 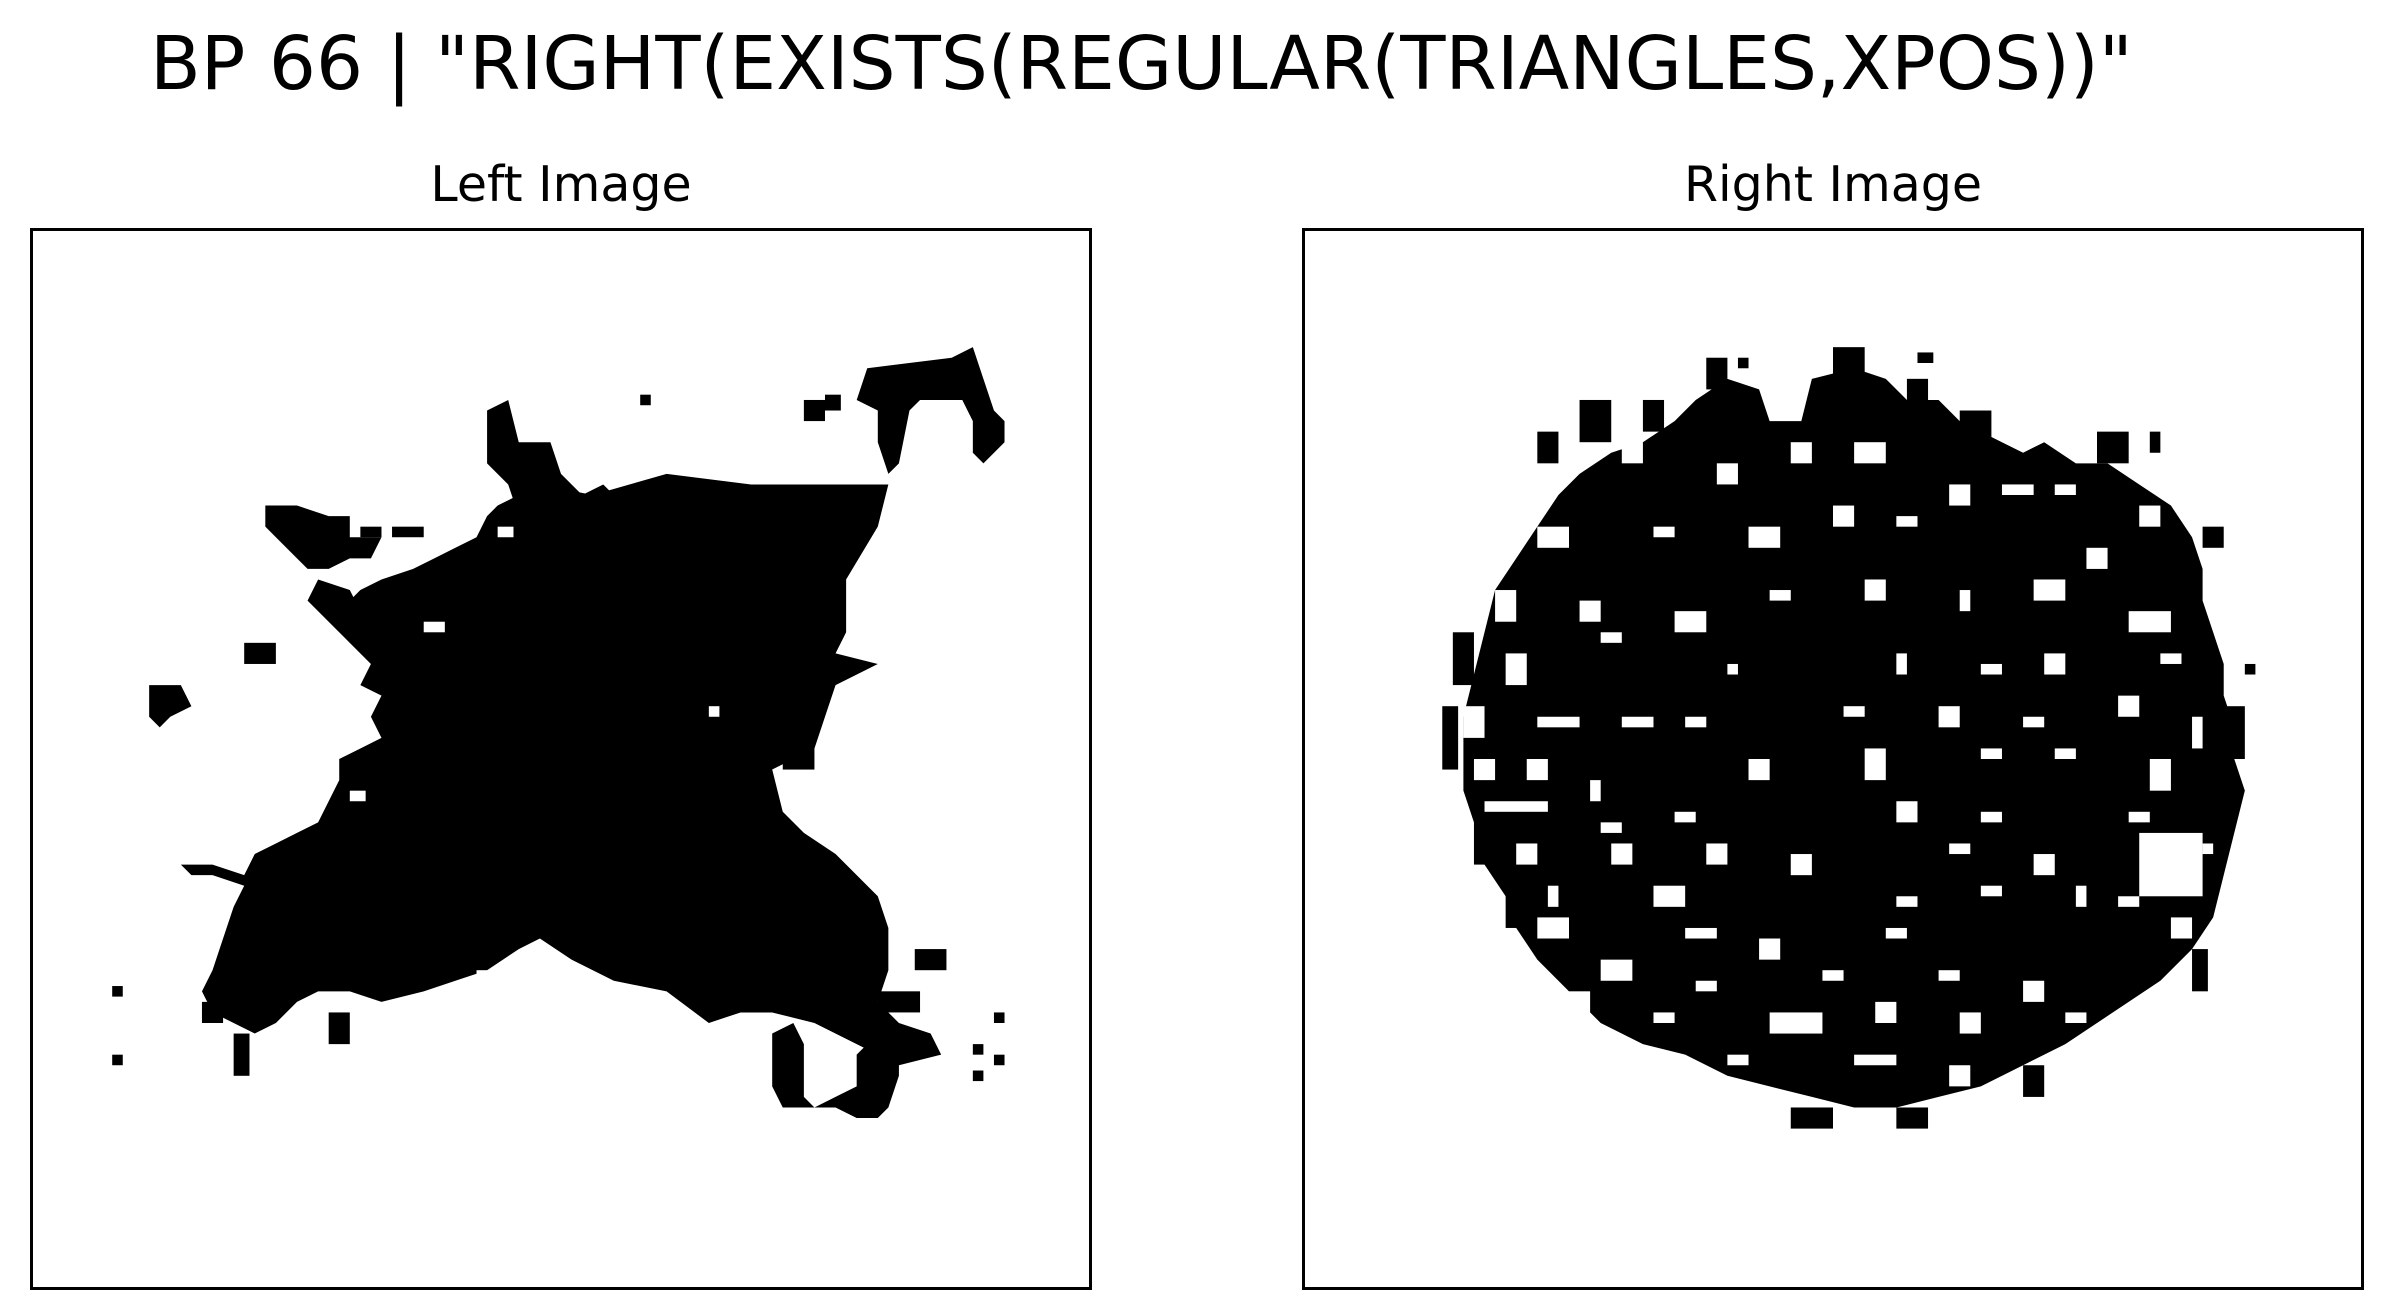 What do you see at coordinates (1833, 184) in the screenshot?
I see `right-panel-title: Right Image` at bounding box center [1833, 184].